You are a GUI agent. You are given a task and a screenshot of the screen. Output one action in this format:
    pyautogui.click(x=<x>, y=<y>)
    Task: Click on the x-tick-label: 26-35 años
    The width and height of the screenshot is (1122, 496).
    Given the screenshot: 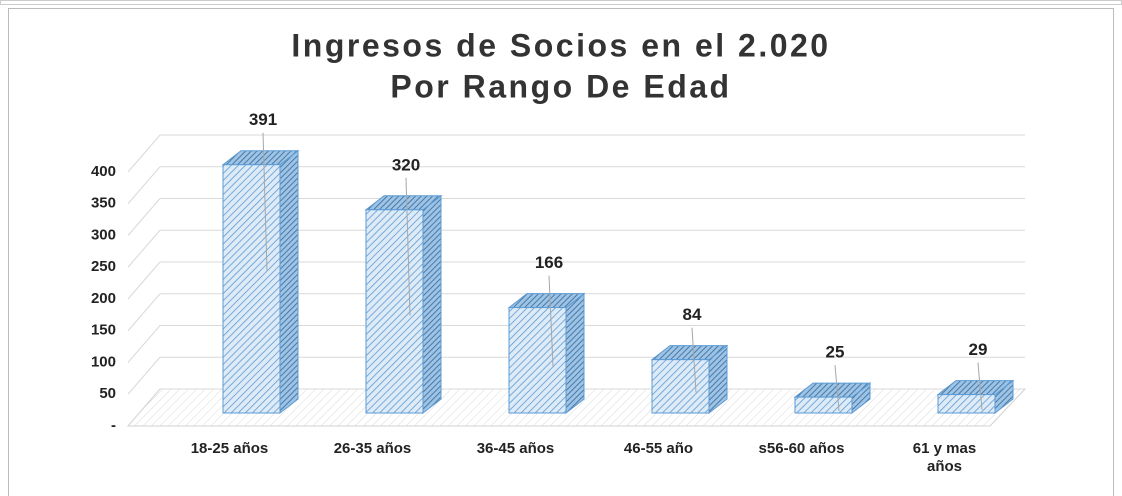 What is the action you would take?
    pyautogui.click(x=372, y=448)
    